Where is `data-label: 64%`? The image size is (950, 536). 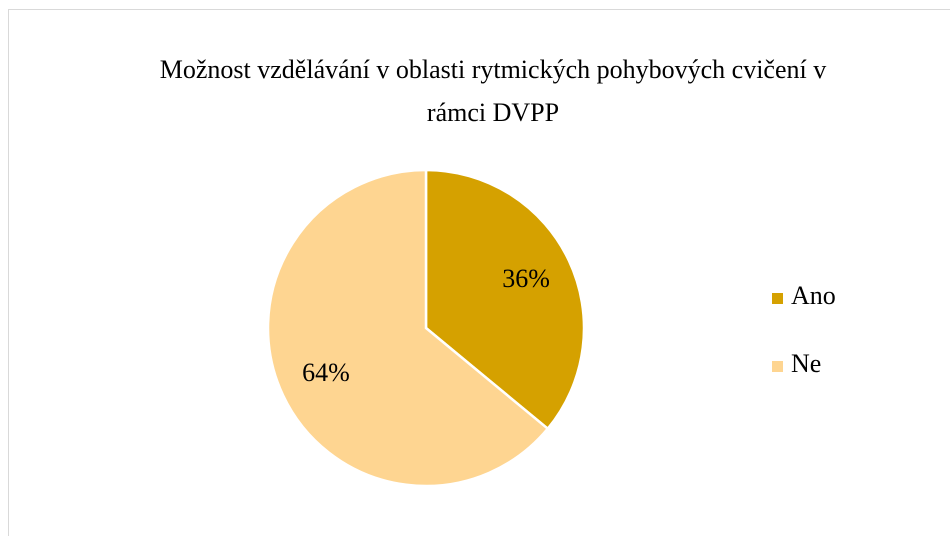
data-label: 64% is located at coordinates (326, 372).